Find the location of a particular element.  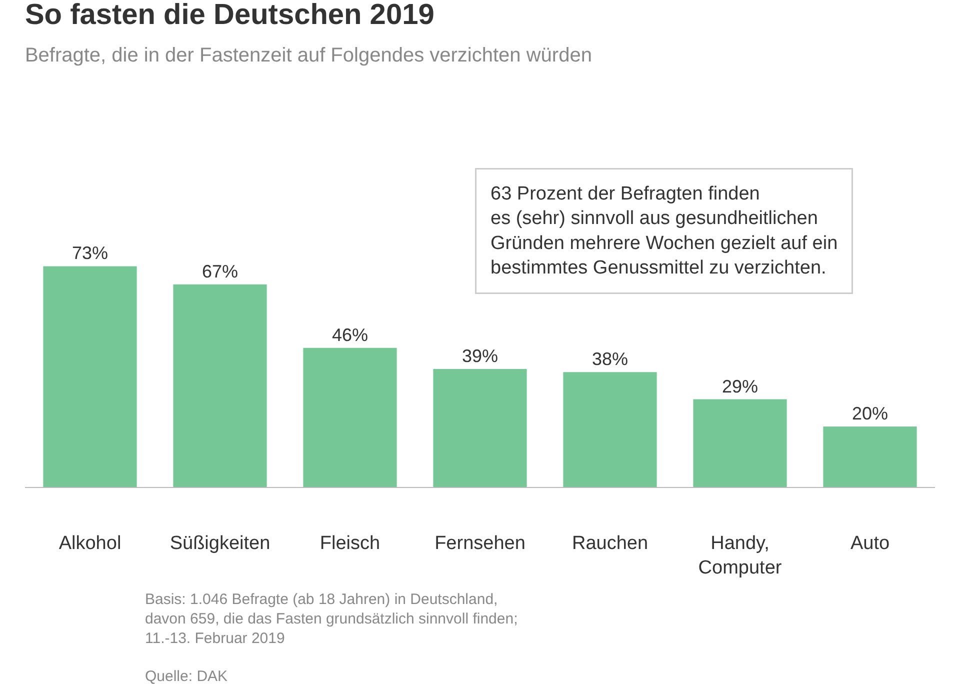

chart-subtitle: Befragte, die in der Fastenzeit auf Folgendes verzichten würden is located at coordinates (308, 55).